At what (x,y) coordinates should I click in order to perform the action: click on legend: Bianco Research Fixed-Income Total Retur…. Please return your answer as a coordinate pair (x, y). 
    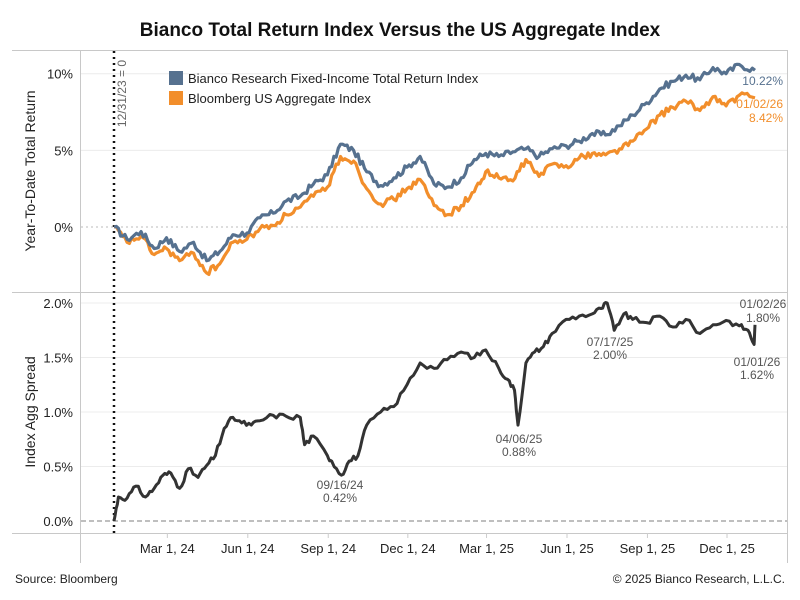
    Looking at the image, I should click on (324, 88).